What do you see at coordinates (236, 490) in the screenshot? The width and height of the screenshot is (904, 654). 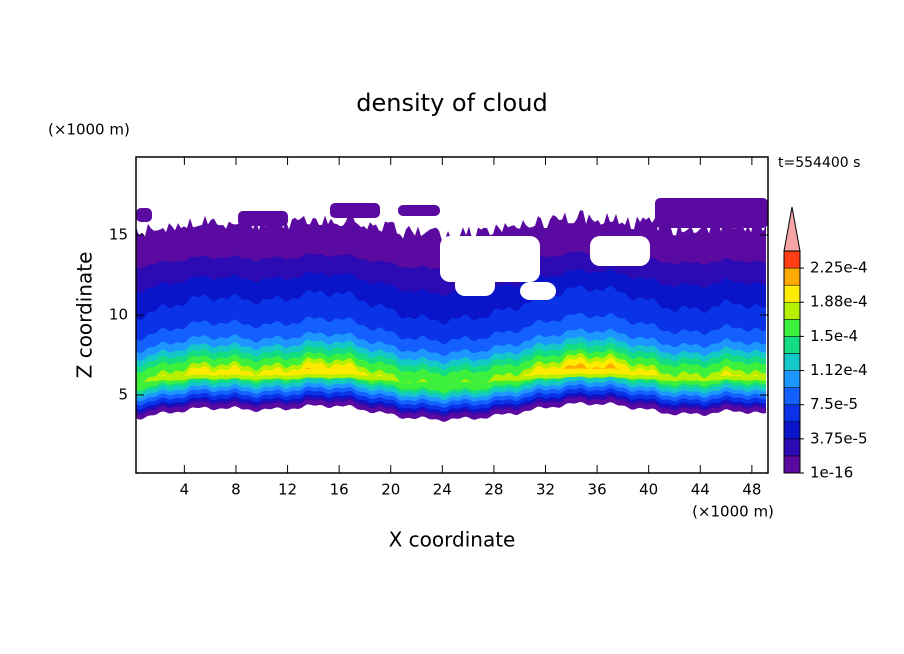 I see `x-tick-label: 8` at bounding box center [236, 490].